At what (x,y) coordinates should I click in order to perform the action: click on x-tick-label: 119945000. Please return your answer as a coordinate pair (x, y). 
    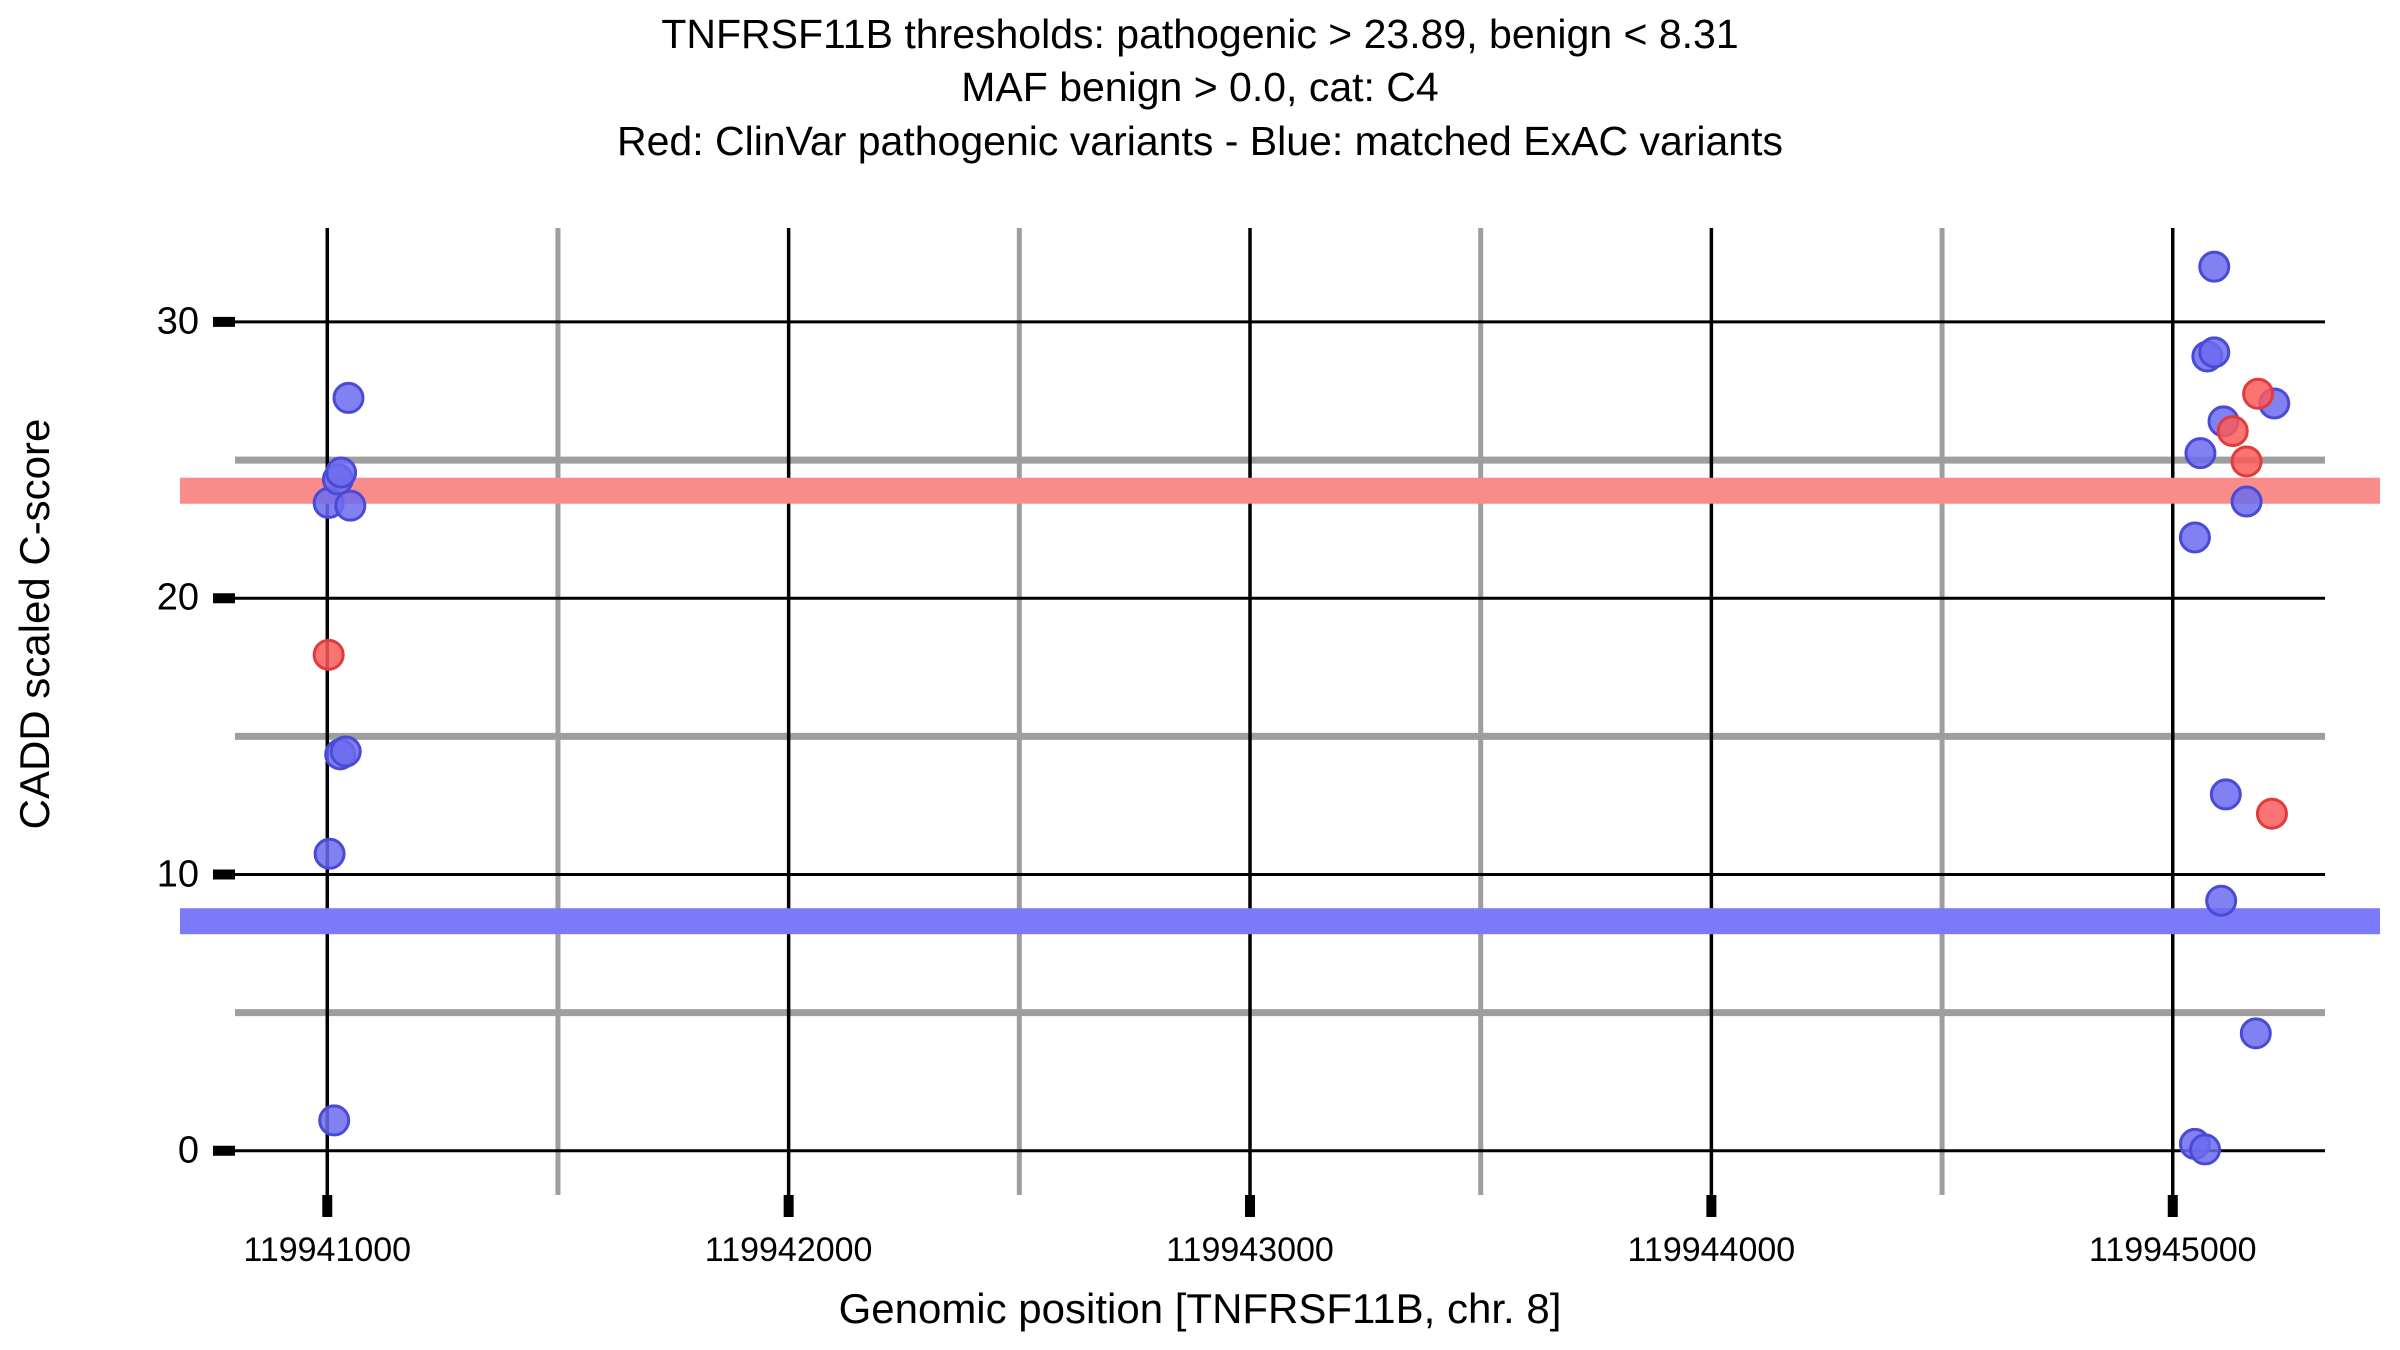
    Looking at the image, I should click on (2172, 1250).